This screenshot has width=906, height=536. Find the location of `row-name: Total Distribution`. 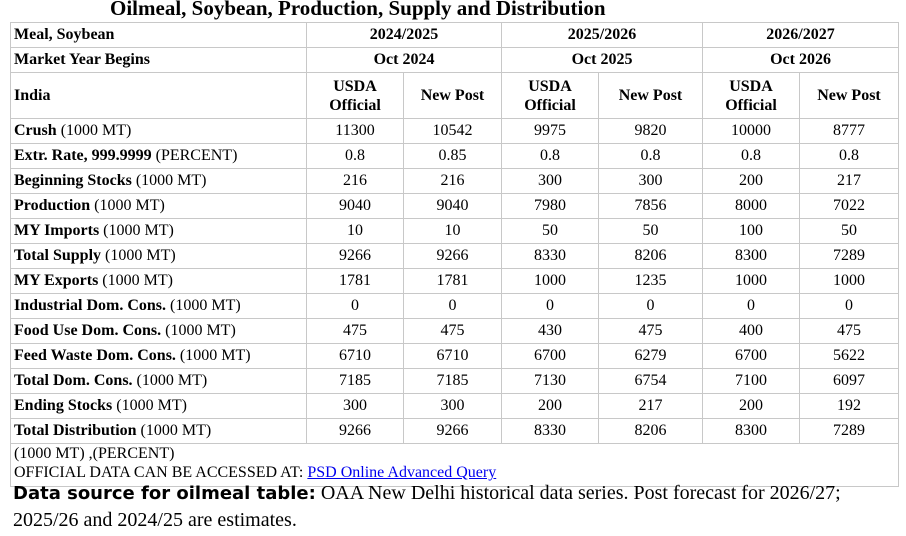

row-name: Total Distribution is located at coordinates (75, 430).